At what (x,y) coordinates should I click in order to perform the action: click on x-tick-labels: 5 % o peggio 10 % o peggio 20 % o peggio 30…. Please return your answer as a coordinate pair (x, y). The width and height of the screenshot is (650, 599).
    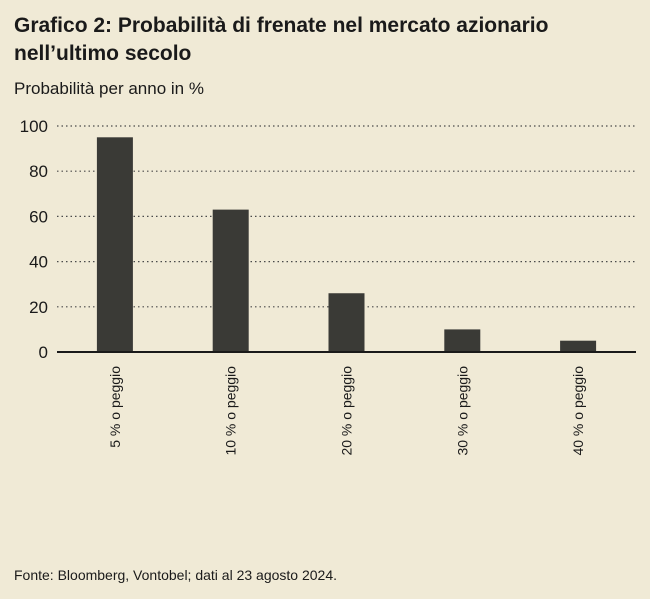
    Looking at the image, I should click on (346, 411).